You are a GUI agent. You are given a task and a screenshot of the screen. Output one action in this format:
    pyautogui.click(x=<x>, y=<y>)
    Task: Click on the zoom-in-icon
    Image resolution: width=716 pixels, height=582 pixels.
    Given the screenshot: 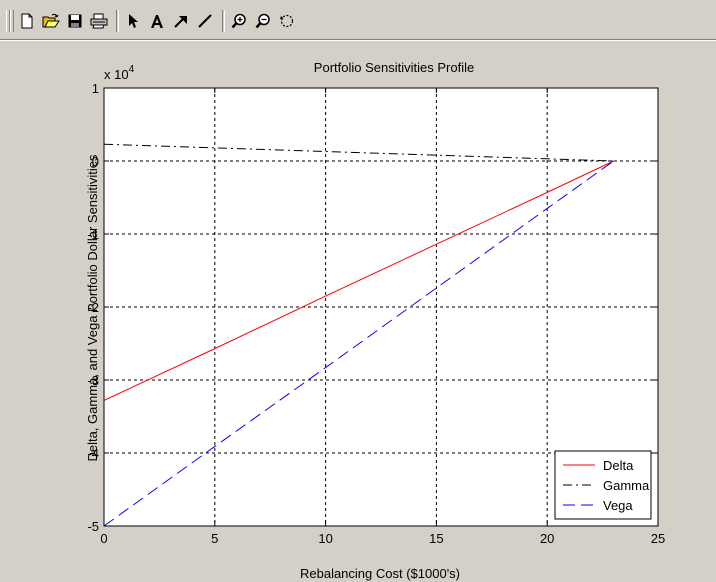 What is the action you would take?
    pyautogui.click(x=238, y=21)
    